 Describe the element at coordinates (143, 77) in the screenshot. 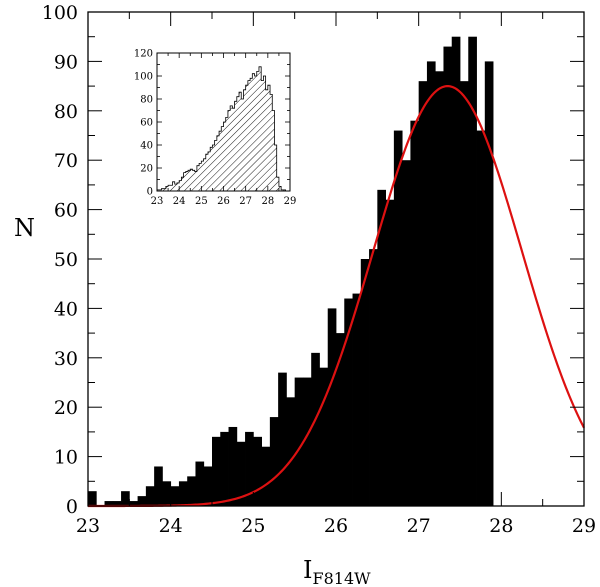

I see `inset-y-tick-label: 100` at that location.